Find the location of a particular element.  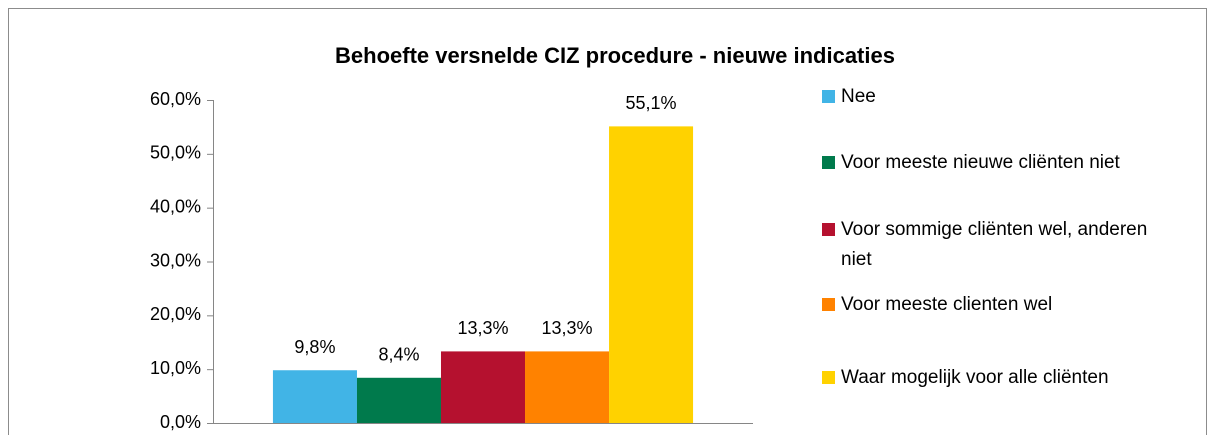

y-tick-label: 40,0% is located at coordinates (175, 206).